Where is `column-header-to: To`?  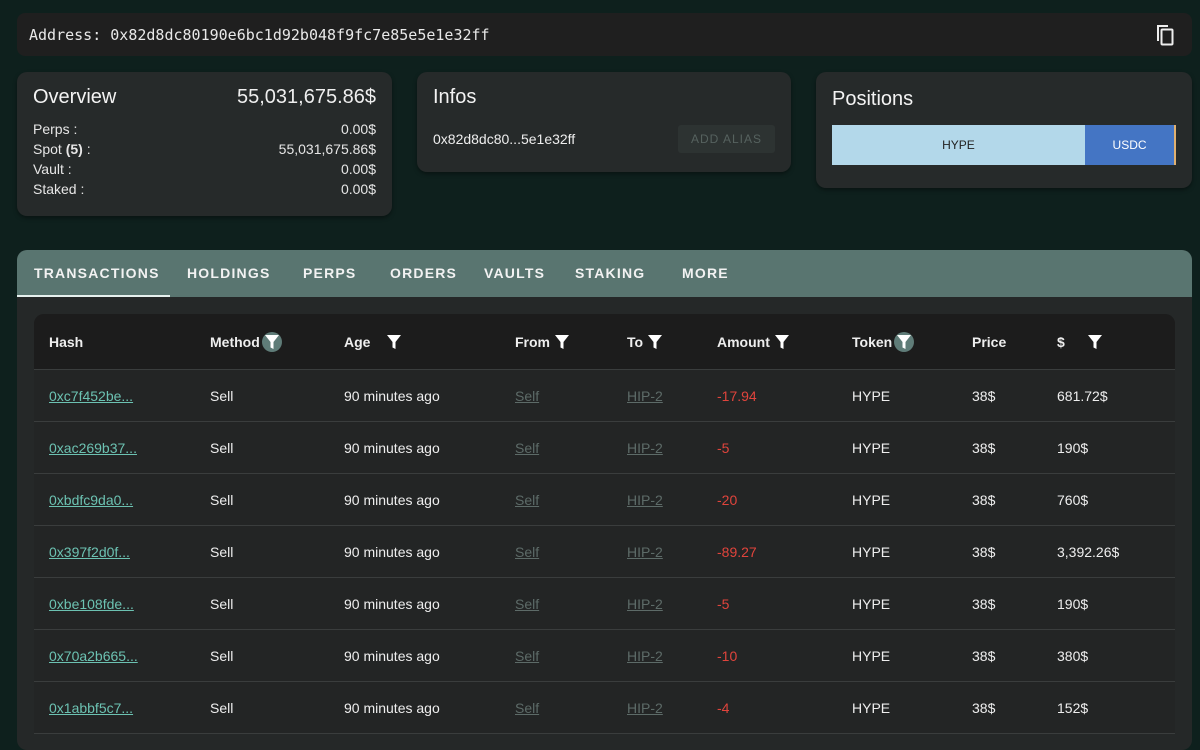 column-header-to: To is located at coordinates (646, 341).